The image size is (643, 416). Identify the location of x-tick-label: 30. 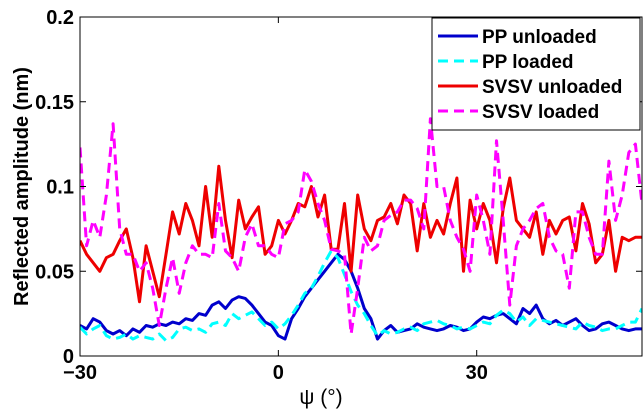
(477, 373).